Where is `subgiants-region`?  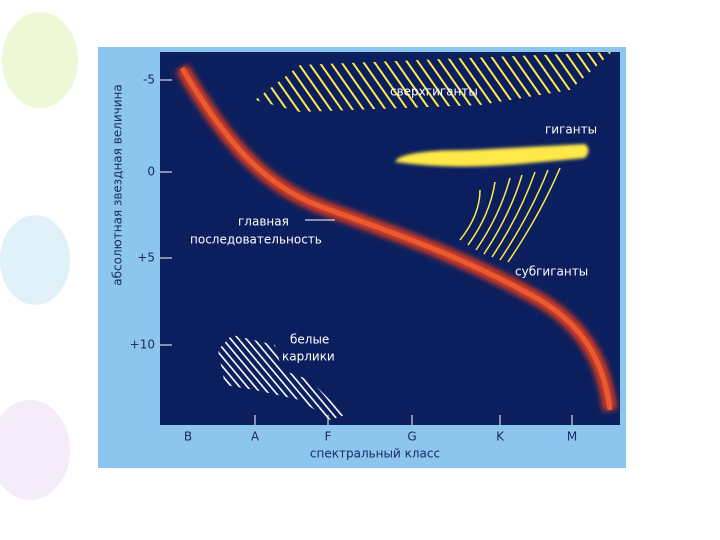
subgiants-region is located at coordinates (510, 215).